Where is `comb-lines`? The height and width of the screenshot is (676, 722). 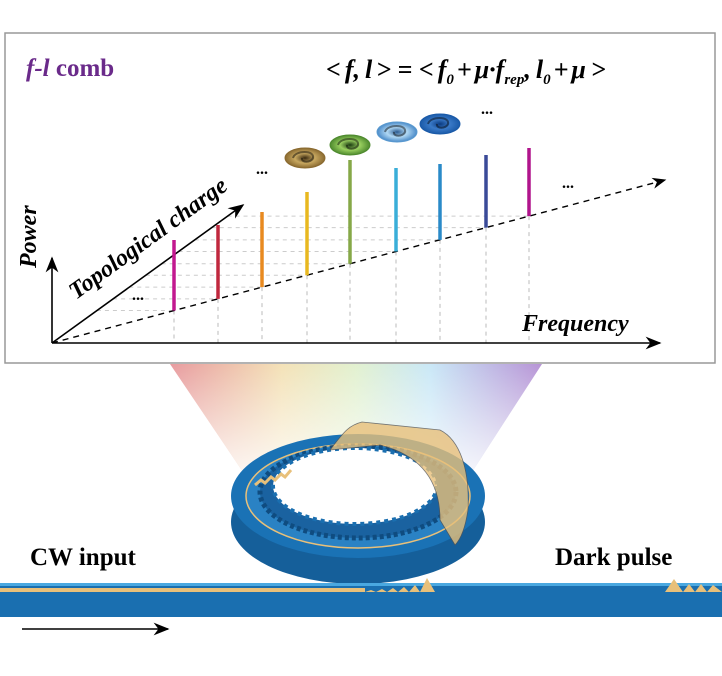
comb-lines is located at coordinates (351, 229).